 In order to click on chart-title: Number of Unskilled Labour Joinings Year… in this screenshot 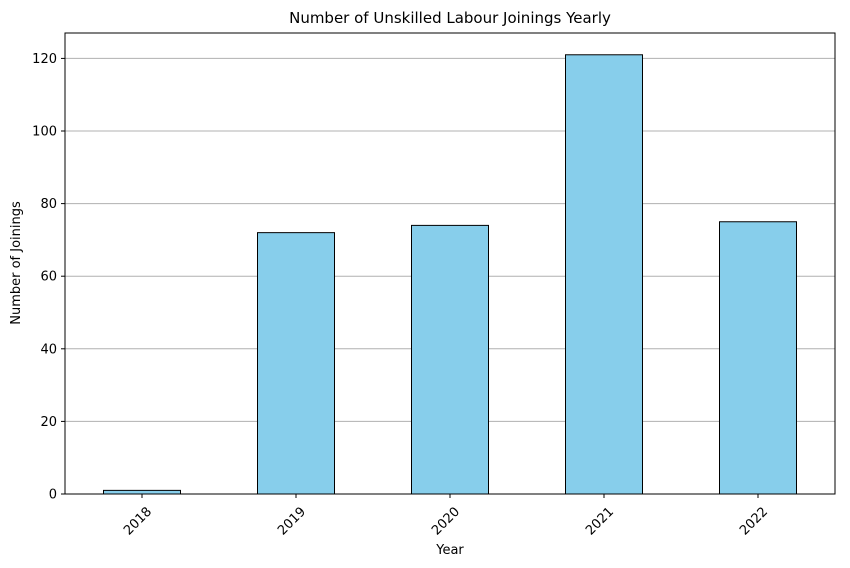, I will do `click(450, 18)`.